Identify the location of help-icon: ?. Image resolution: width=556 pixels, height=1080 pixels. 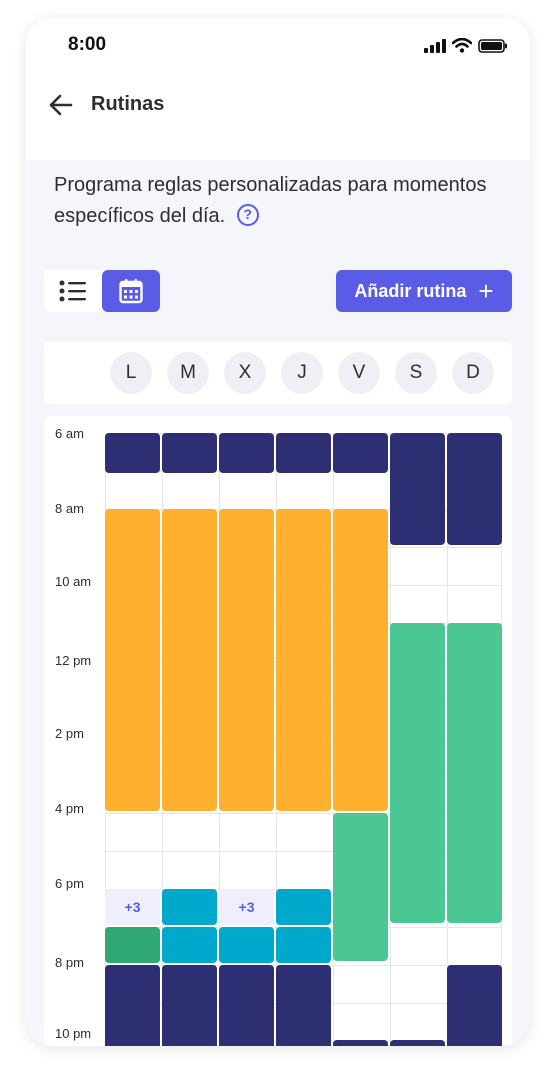
(247, 214).